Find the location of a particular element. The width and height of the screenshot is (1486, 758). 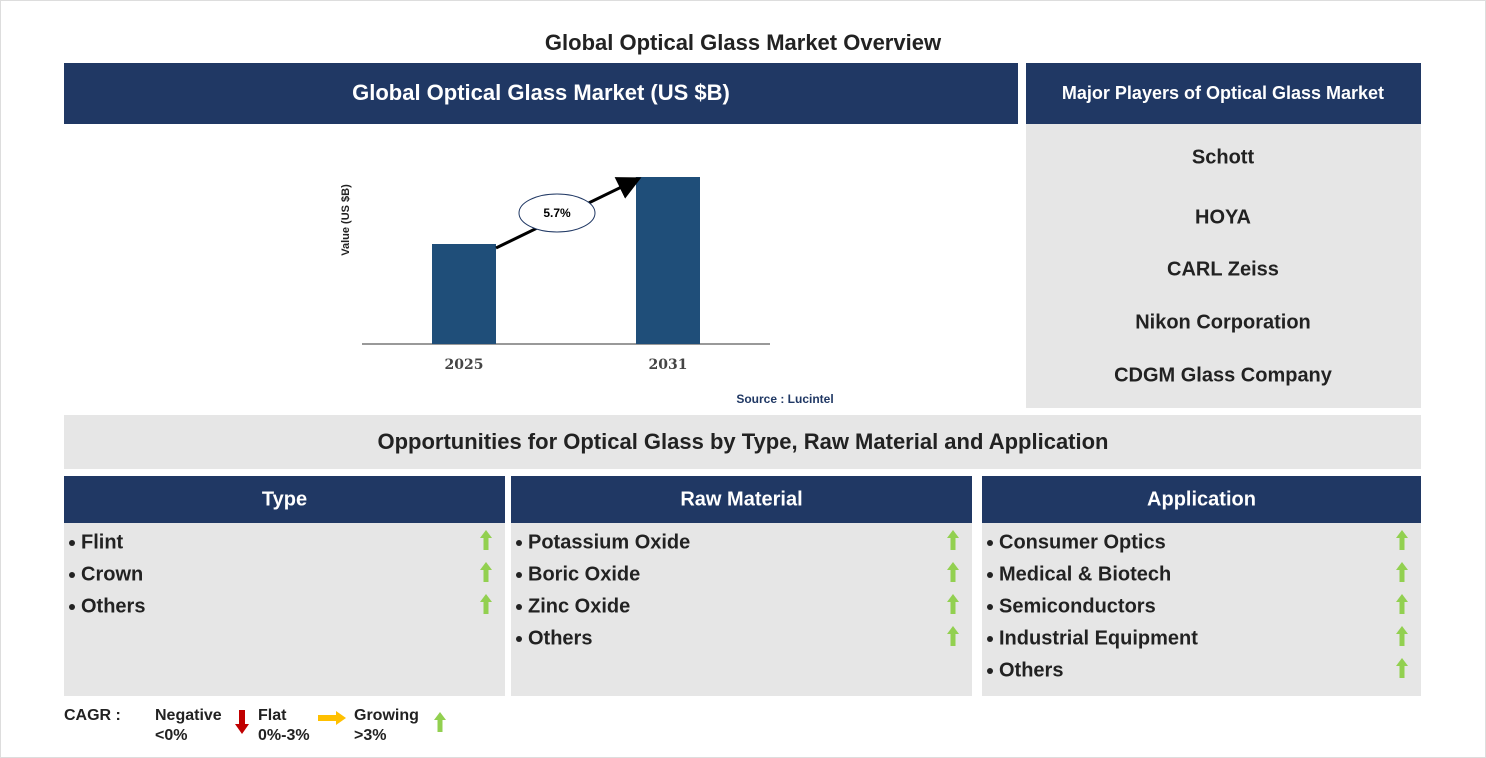

source: Source : Lucintel is located at coordinates (784, 399).